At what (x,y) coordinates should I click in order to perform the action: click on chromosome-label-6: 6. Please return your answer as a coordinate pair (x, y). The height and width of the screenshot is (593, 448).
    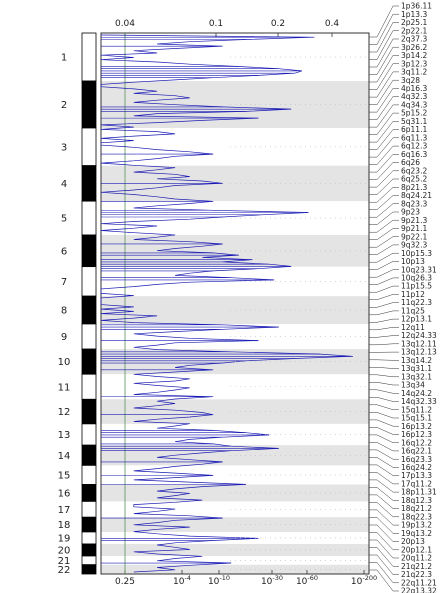
    Looking at the image, I should click on (64, 251).